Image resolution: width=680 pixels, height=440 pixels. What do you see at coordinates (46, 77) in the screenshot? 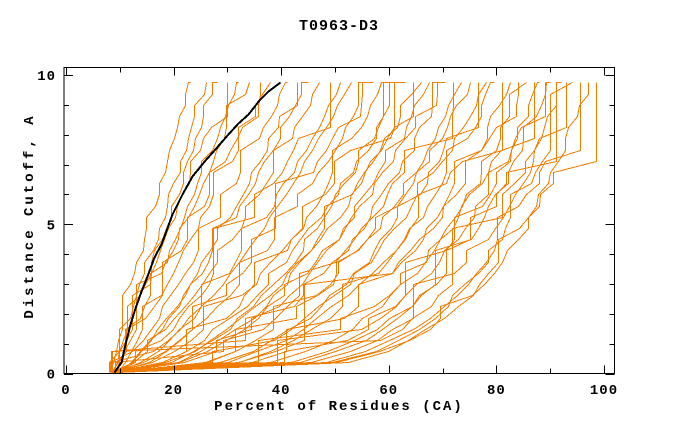
I see `y-tick-label: 10` at bounding box center [46, 77].